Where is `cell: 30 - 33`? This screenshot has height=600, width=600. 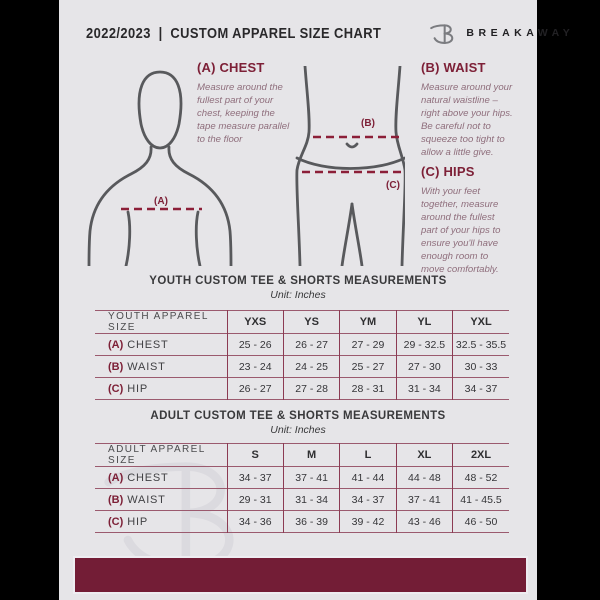 cell: 30 - 33 is located at coordinates (480, 366).